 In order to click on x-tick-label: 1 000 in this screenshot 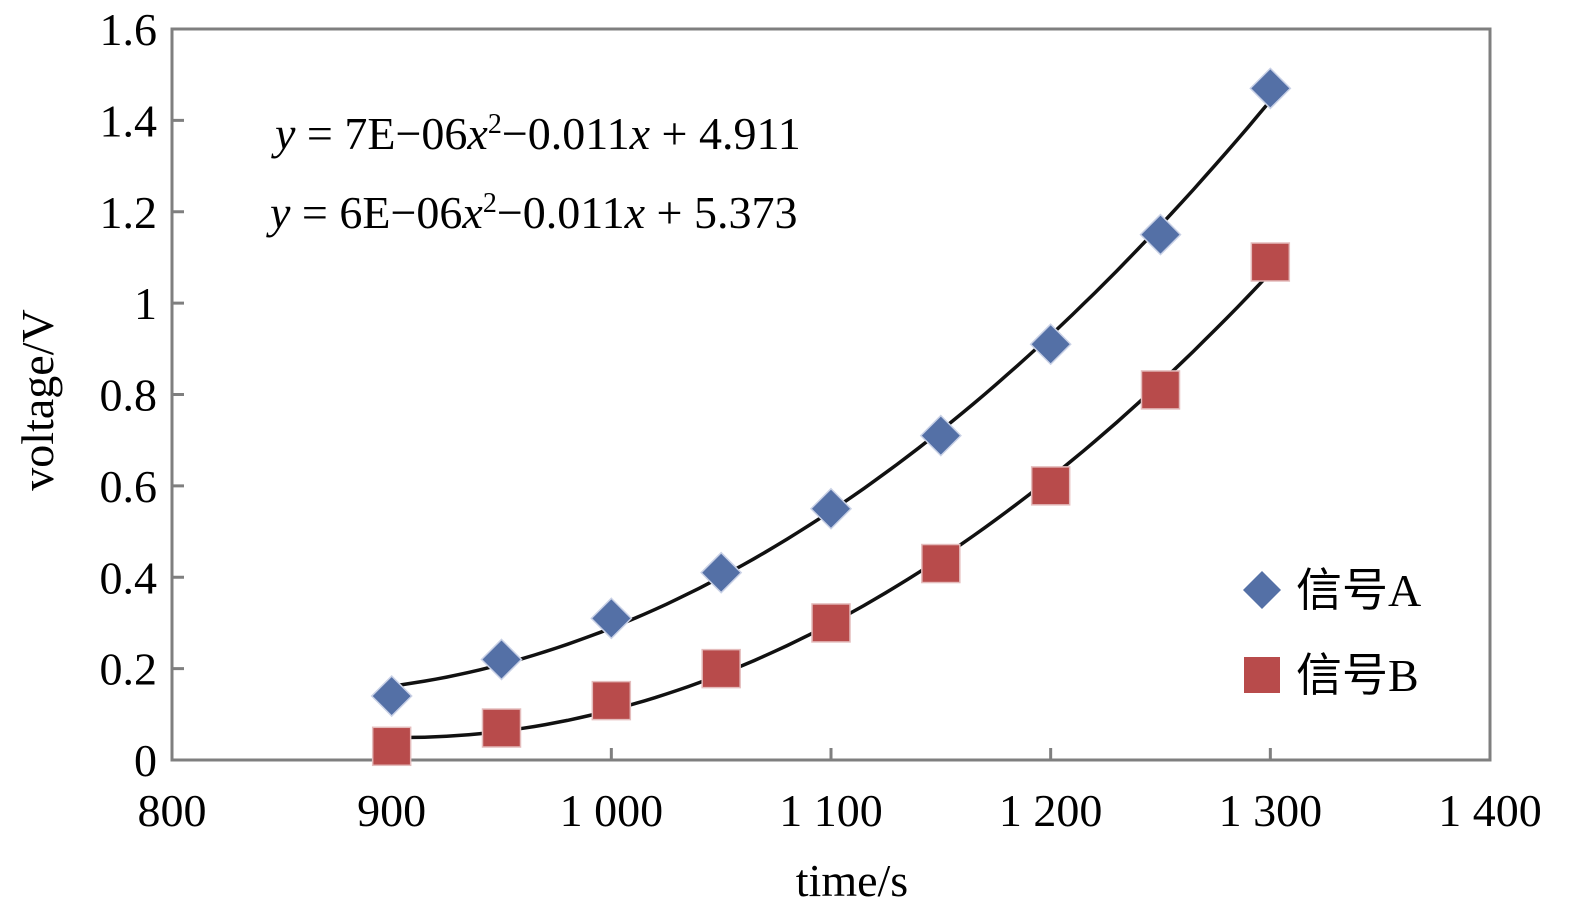, I will do `click(612, 810)`.